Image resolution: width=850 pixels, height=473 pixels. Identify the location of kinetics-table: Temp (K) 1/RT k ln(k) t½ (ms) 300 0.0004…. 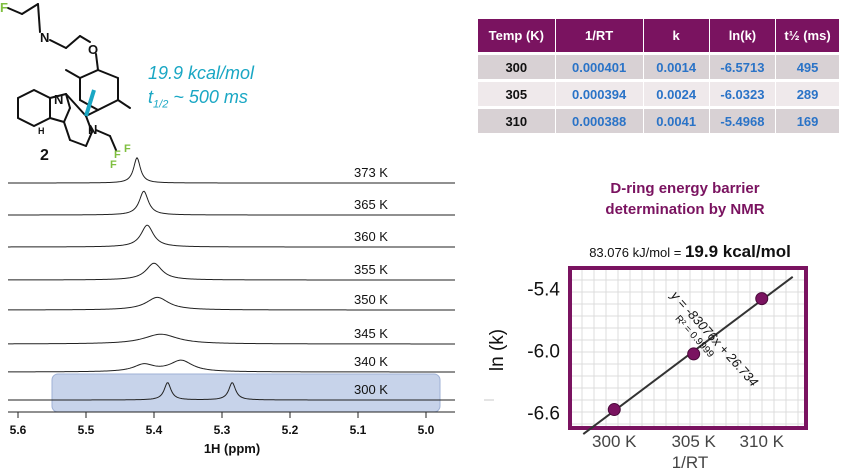
(659, 76).